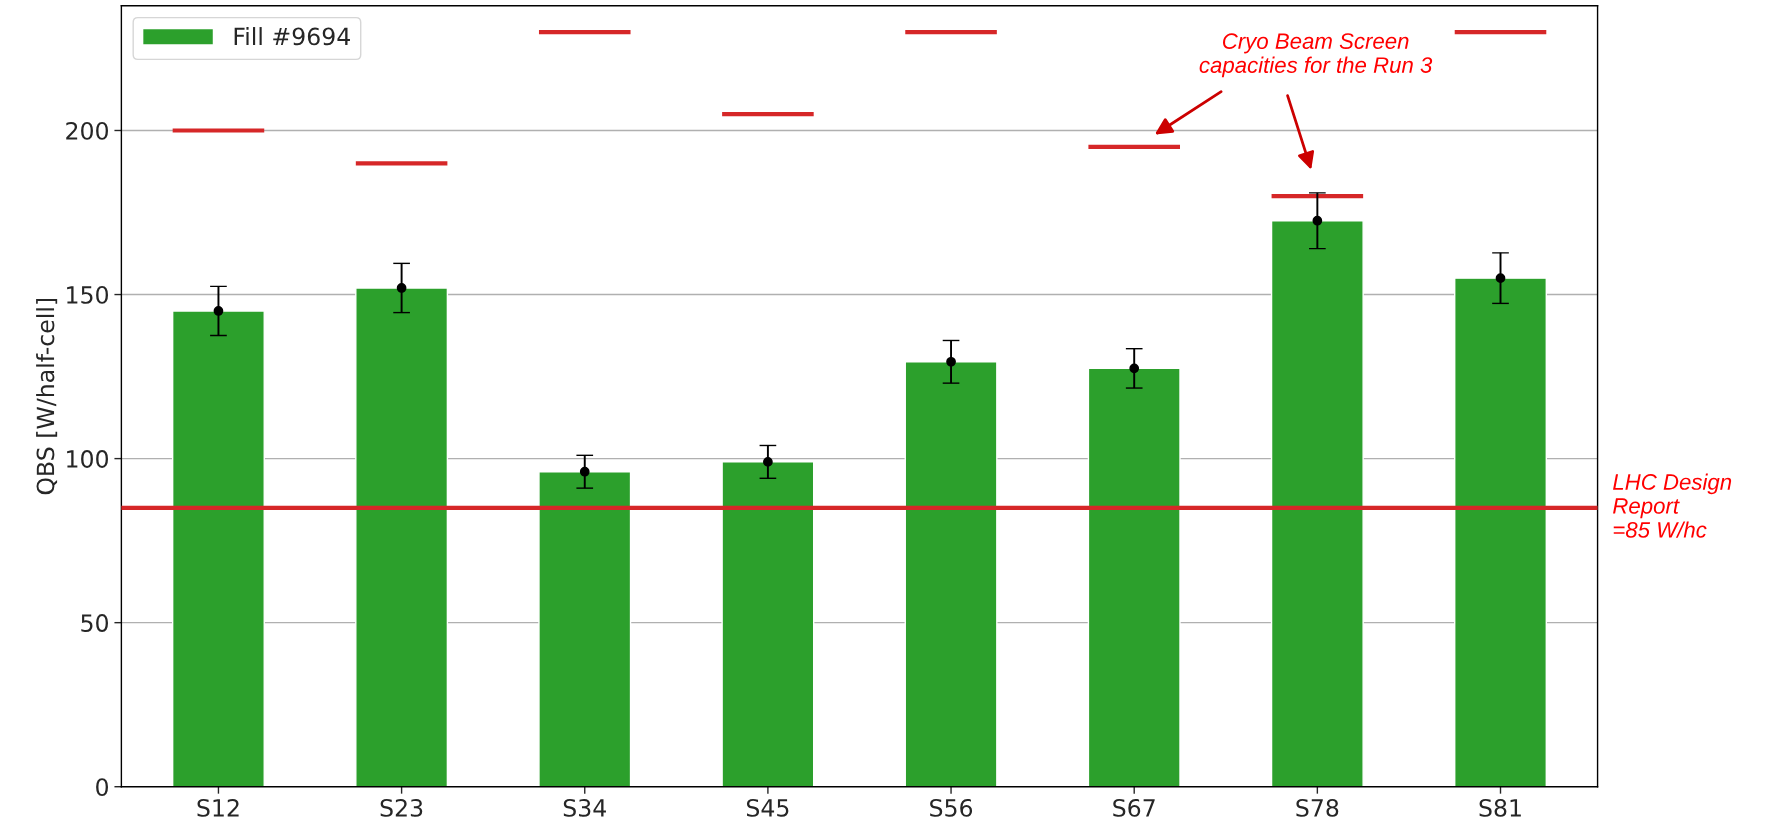  What do you see at coordinates (584, 807) in the screenshot?
I see `x-tick-label: S34` at bounding box center [584, 807].